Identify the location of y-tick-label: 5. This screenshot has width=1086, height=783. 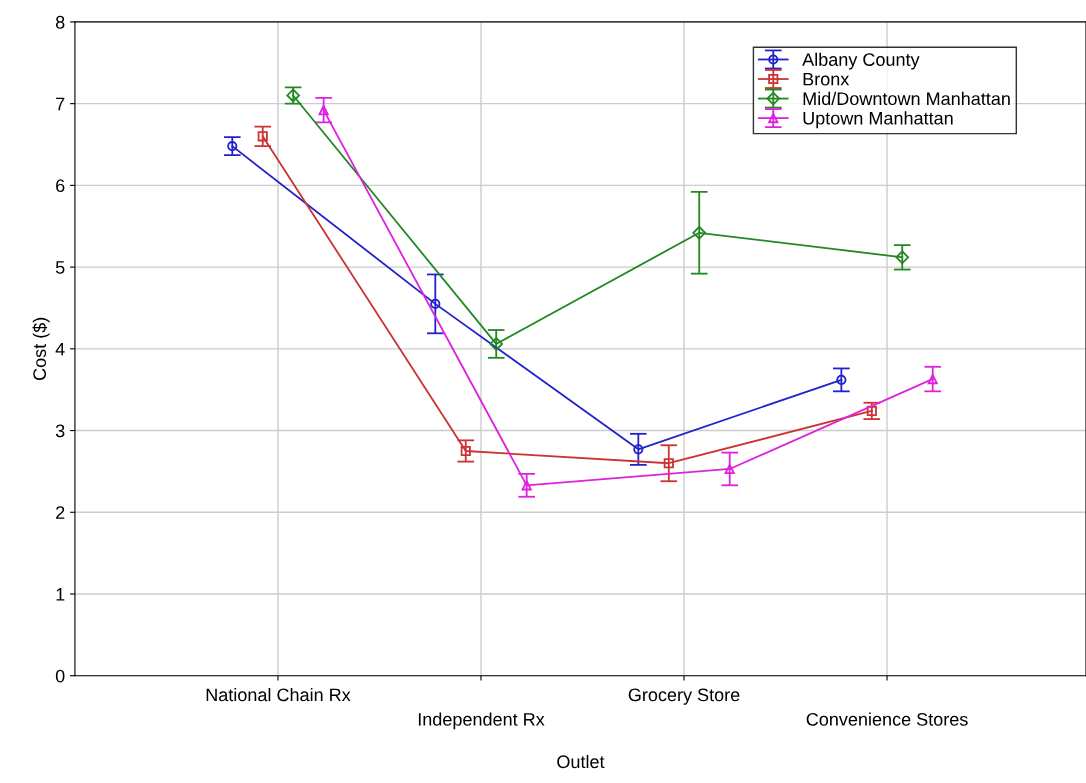
(60, 267).